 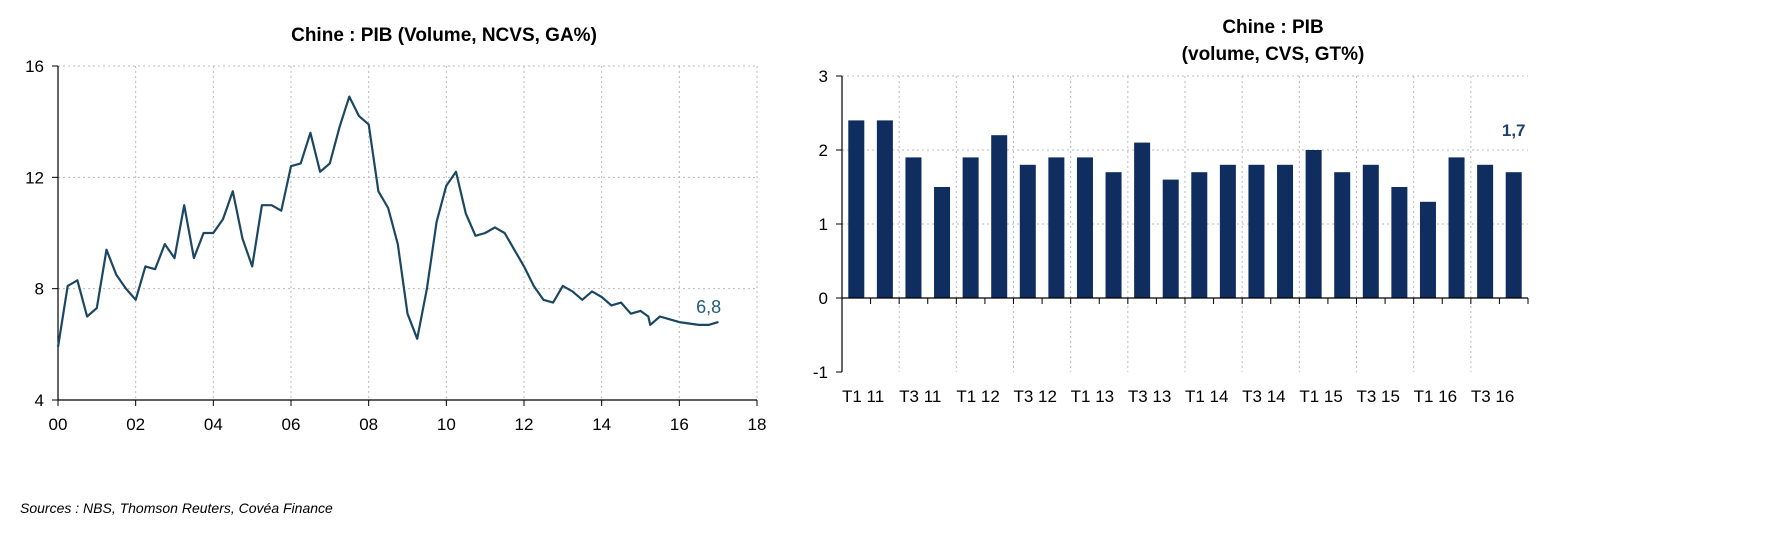 What do you see at coordinates (1185, 209) in the screenshot?
I see `bar-chart-bars` at bounding box center [1185, 209].